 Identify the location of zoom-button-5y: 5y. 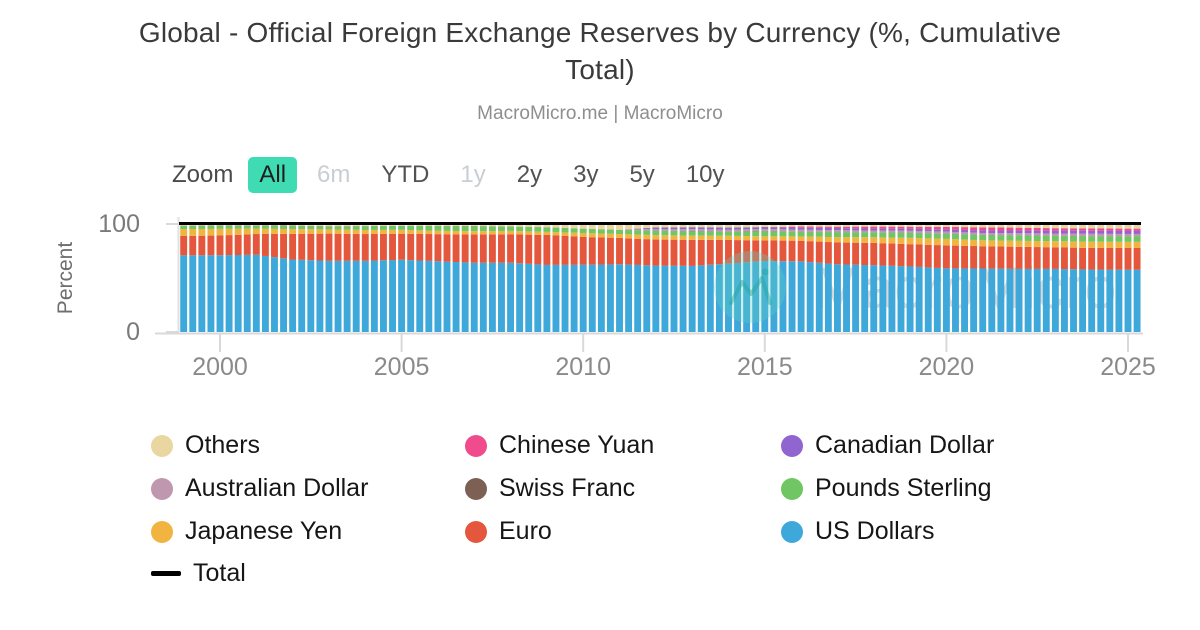
(641, 175).